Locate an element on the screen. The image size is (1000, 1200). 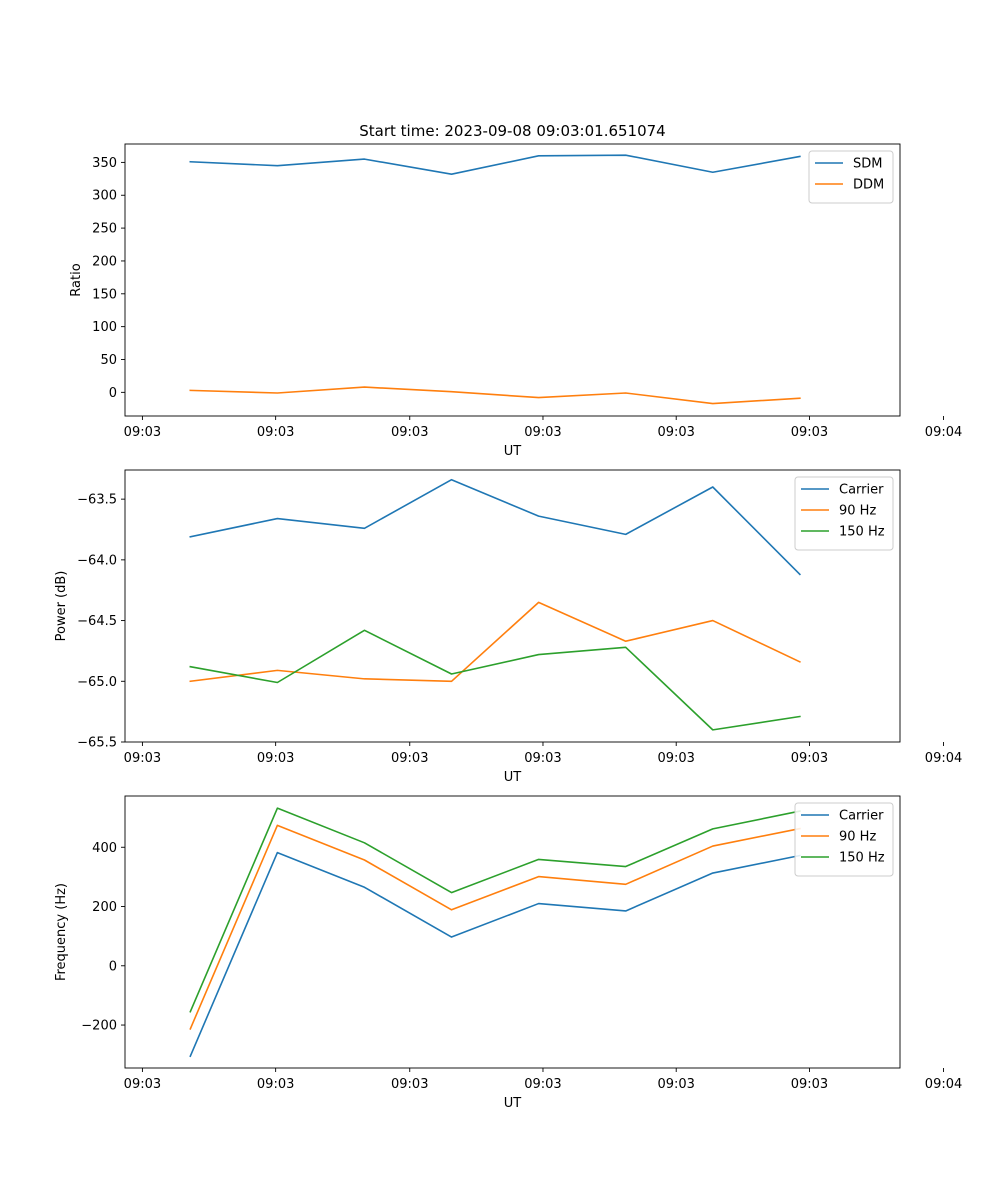
y-axis-label: Power (dB) is located at coordinates (61, 606).